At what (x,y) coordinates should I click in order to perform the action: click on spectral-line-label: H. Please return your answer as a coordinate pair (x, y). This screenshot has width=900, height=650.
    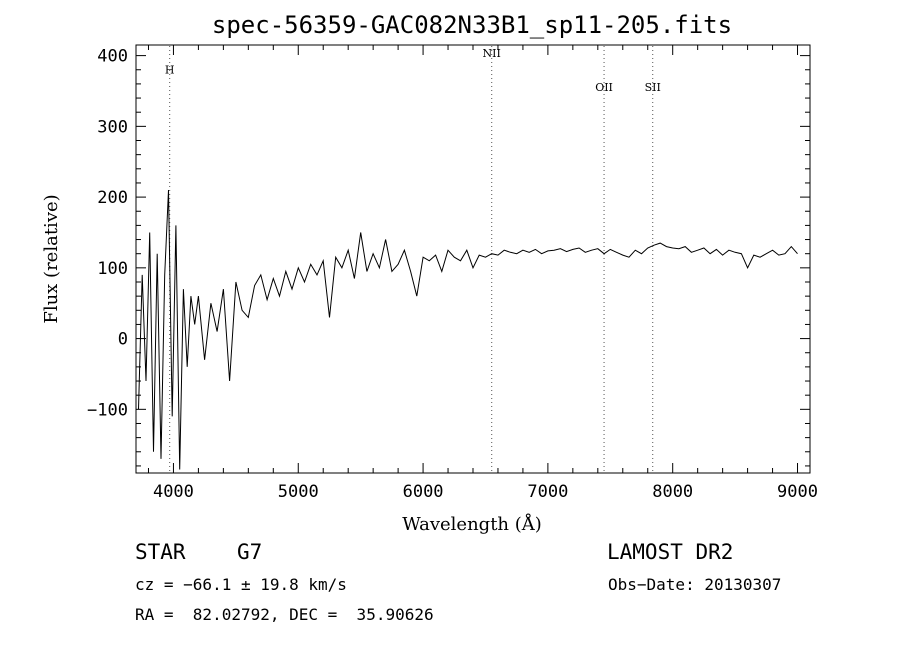
    Looking at the image, I should click on (170, 69).